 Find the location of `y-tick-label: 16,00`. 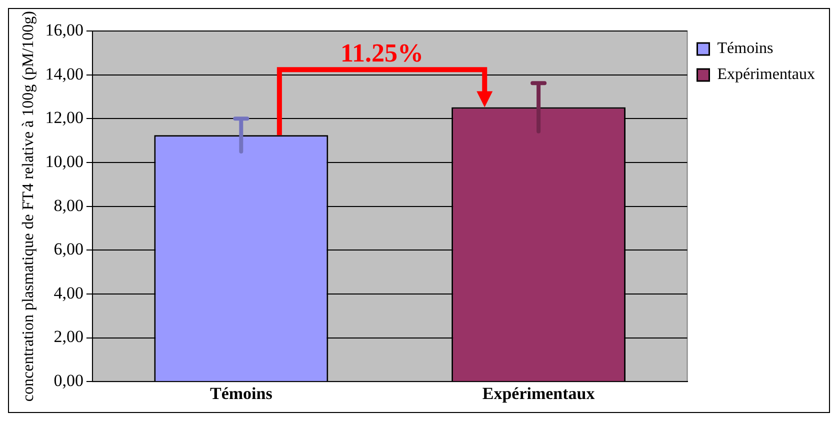

y-tick-label: 16,00 is located at coordinates (64, 30).